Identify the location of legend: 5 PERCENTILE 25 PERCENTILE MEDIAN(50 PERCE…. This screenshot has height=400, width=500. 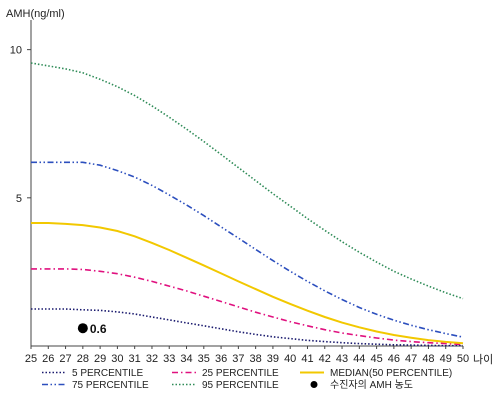
(247, 379).